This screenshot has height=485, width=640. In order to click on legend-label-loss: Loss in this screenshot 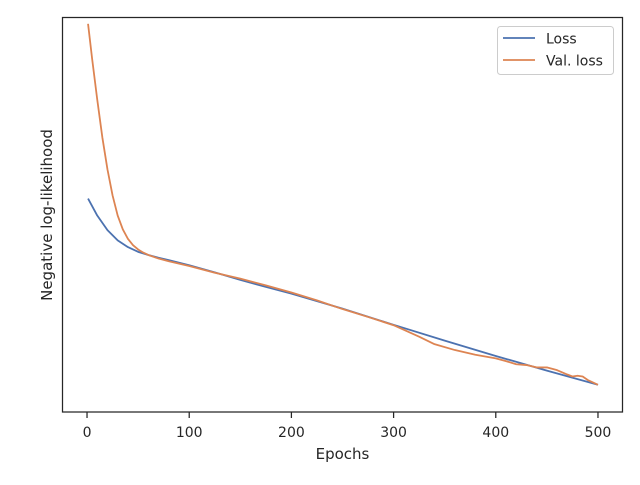, I will do `click(561, 40)`.